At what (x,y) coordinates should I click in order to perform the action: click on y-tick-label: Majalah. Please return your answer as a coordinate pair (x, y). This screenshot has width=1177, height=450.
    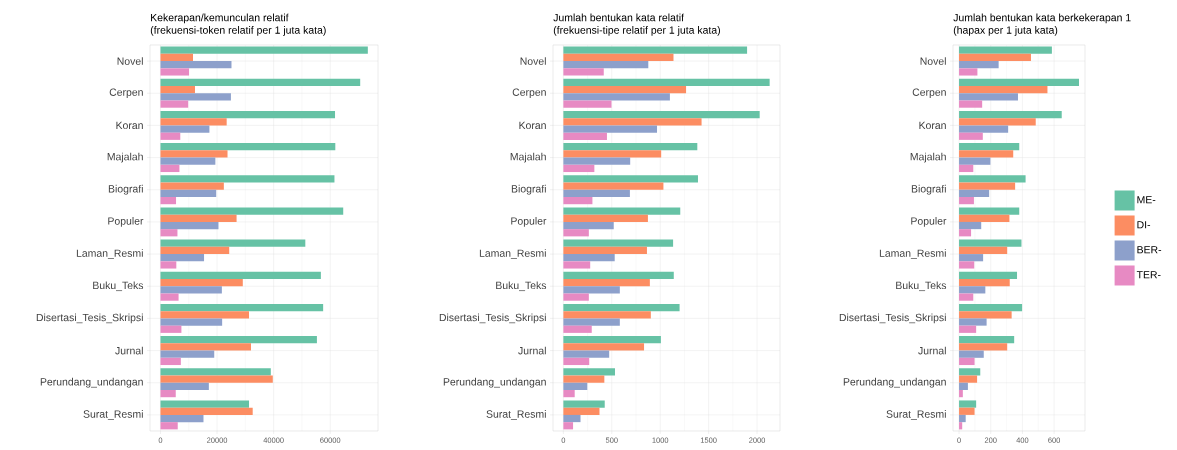
    Looking at the image, I should click on (125, 157).